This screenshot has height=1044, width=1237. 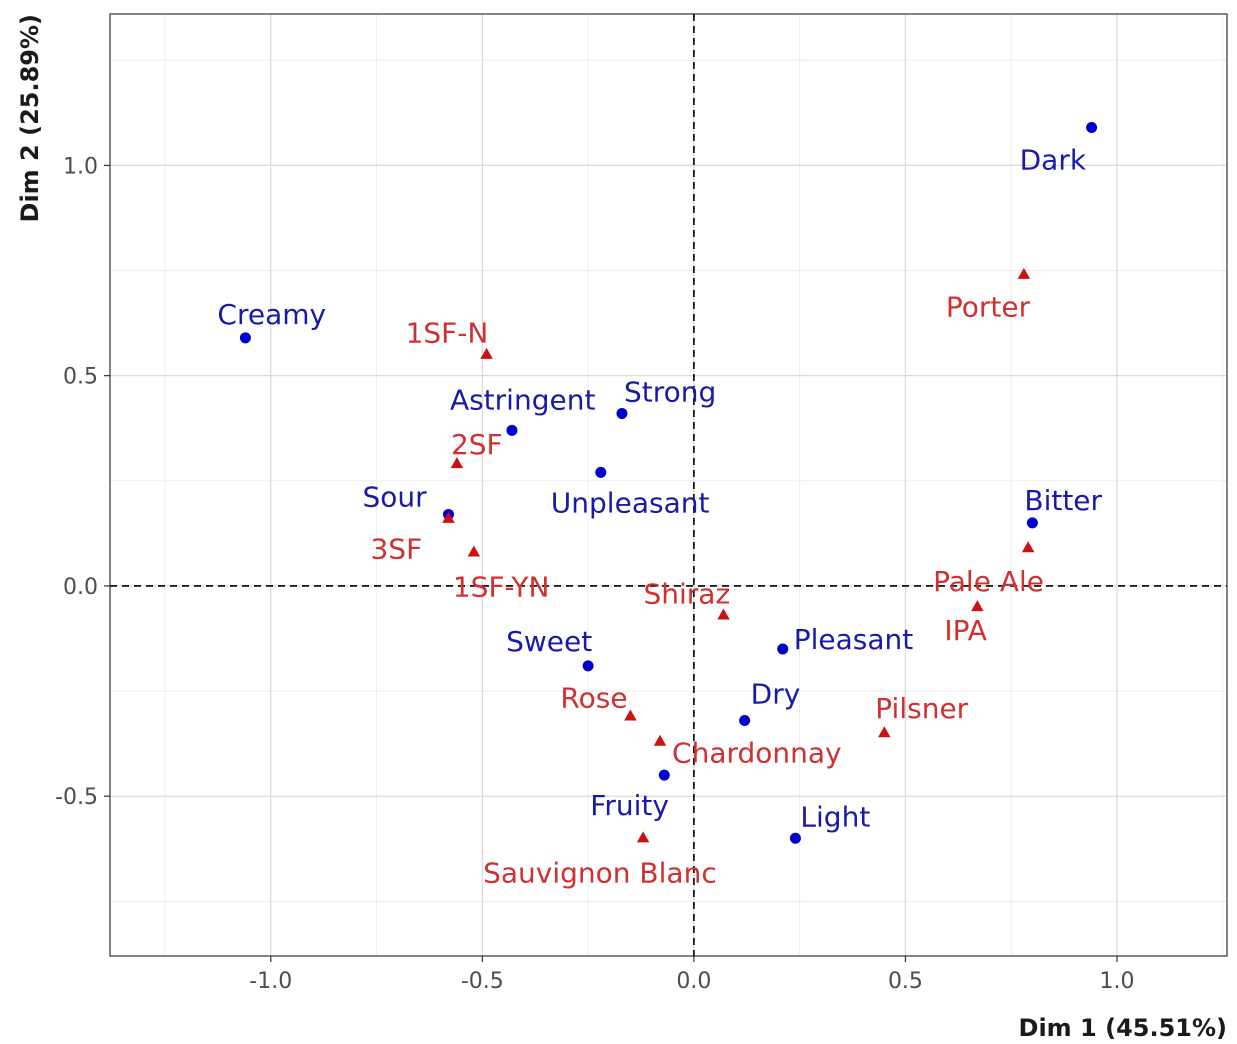 What do you see at coordinates (600, 872) in the screenshot?
I see `label-sauvignon-blanc: Sauvignon Blanc` at bounding box center [600, 872].